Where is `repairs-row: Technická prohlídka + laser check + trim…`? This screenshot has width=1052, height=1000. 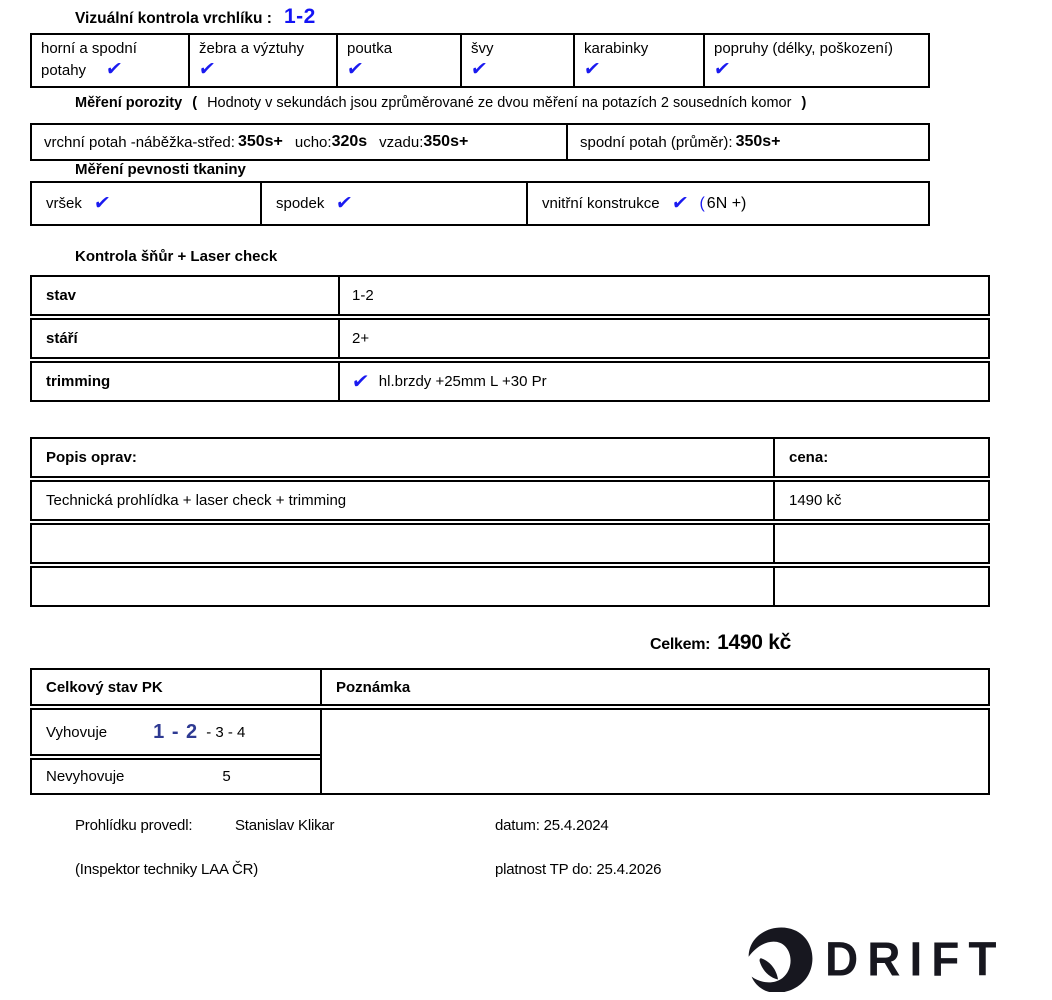
repairs-row: Technická prohlídka + laser check + trim… is located at coordinates (510, 500).